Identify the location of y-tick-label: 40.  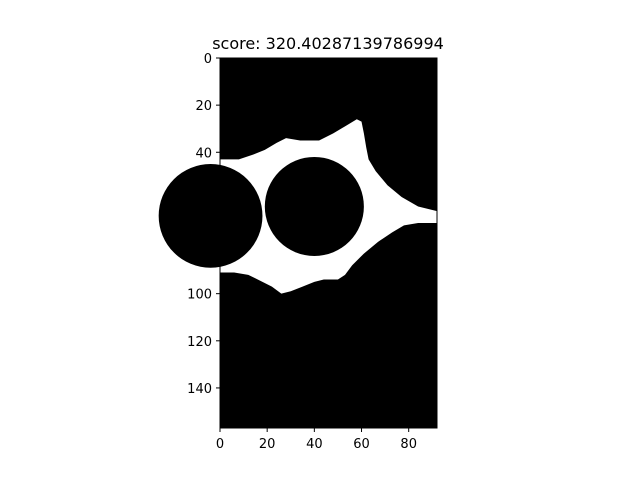
(203, 153).